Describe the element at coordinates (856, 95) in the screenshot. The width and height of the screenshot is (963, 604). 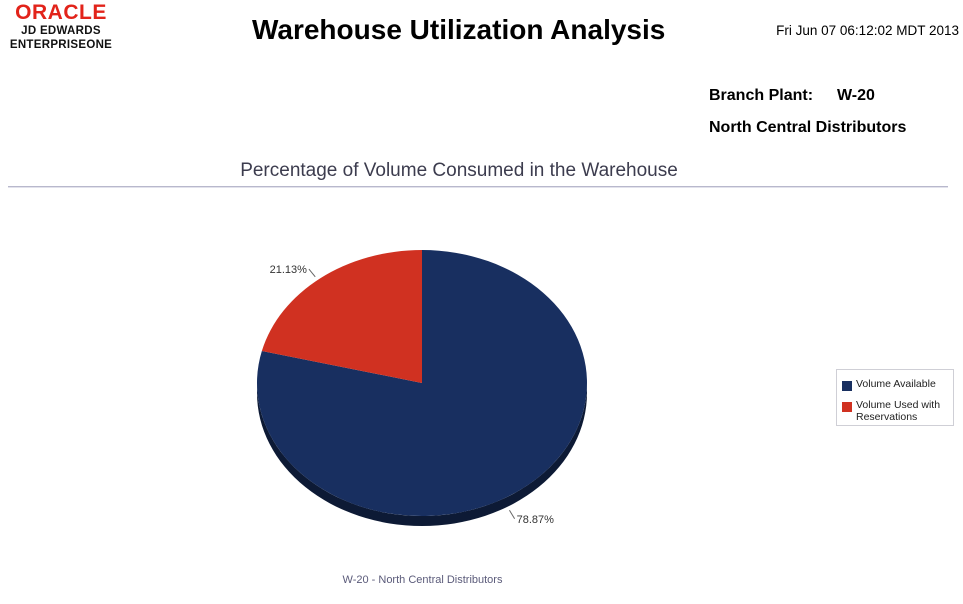
I see `branch-plant-value: W-20` at that location.